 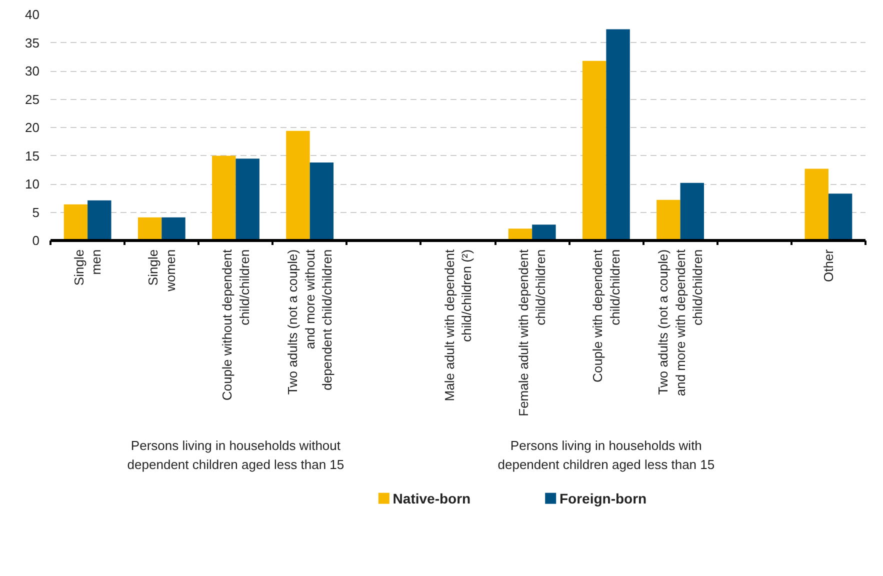 I want to click on legend-label: Foreign-born, so click(x=603, y=498).